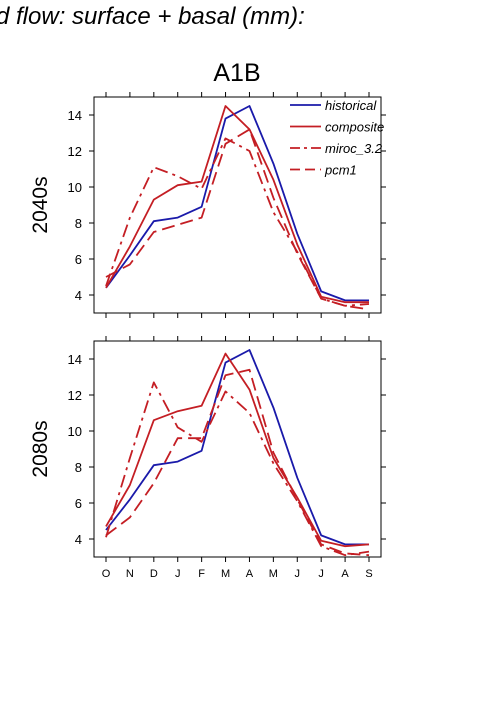 The image size is (501, 709). I want to click on x-tick-label: O, so click(106, 574).